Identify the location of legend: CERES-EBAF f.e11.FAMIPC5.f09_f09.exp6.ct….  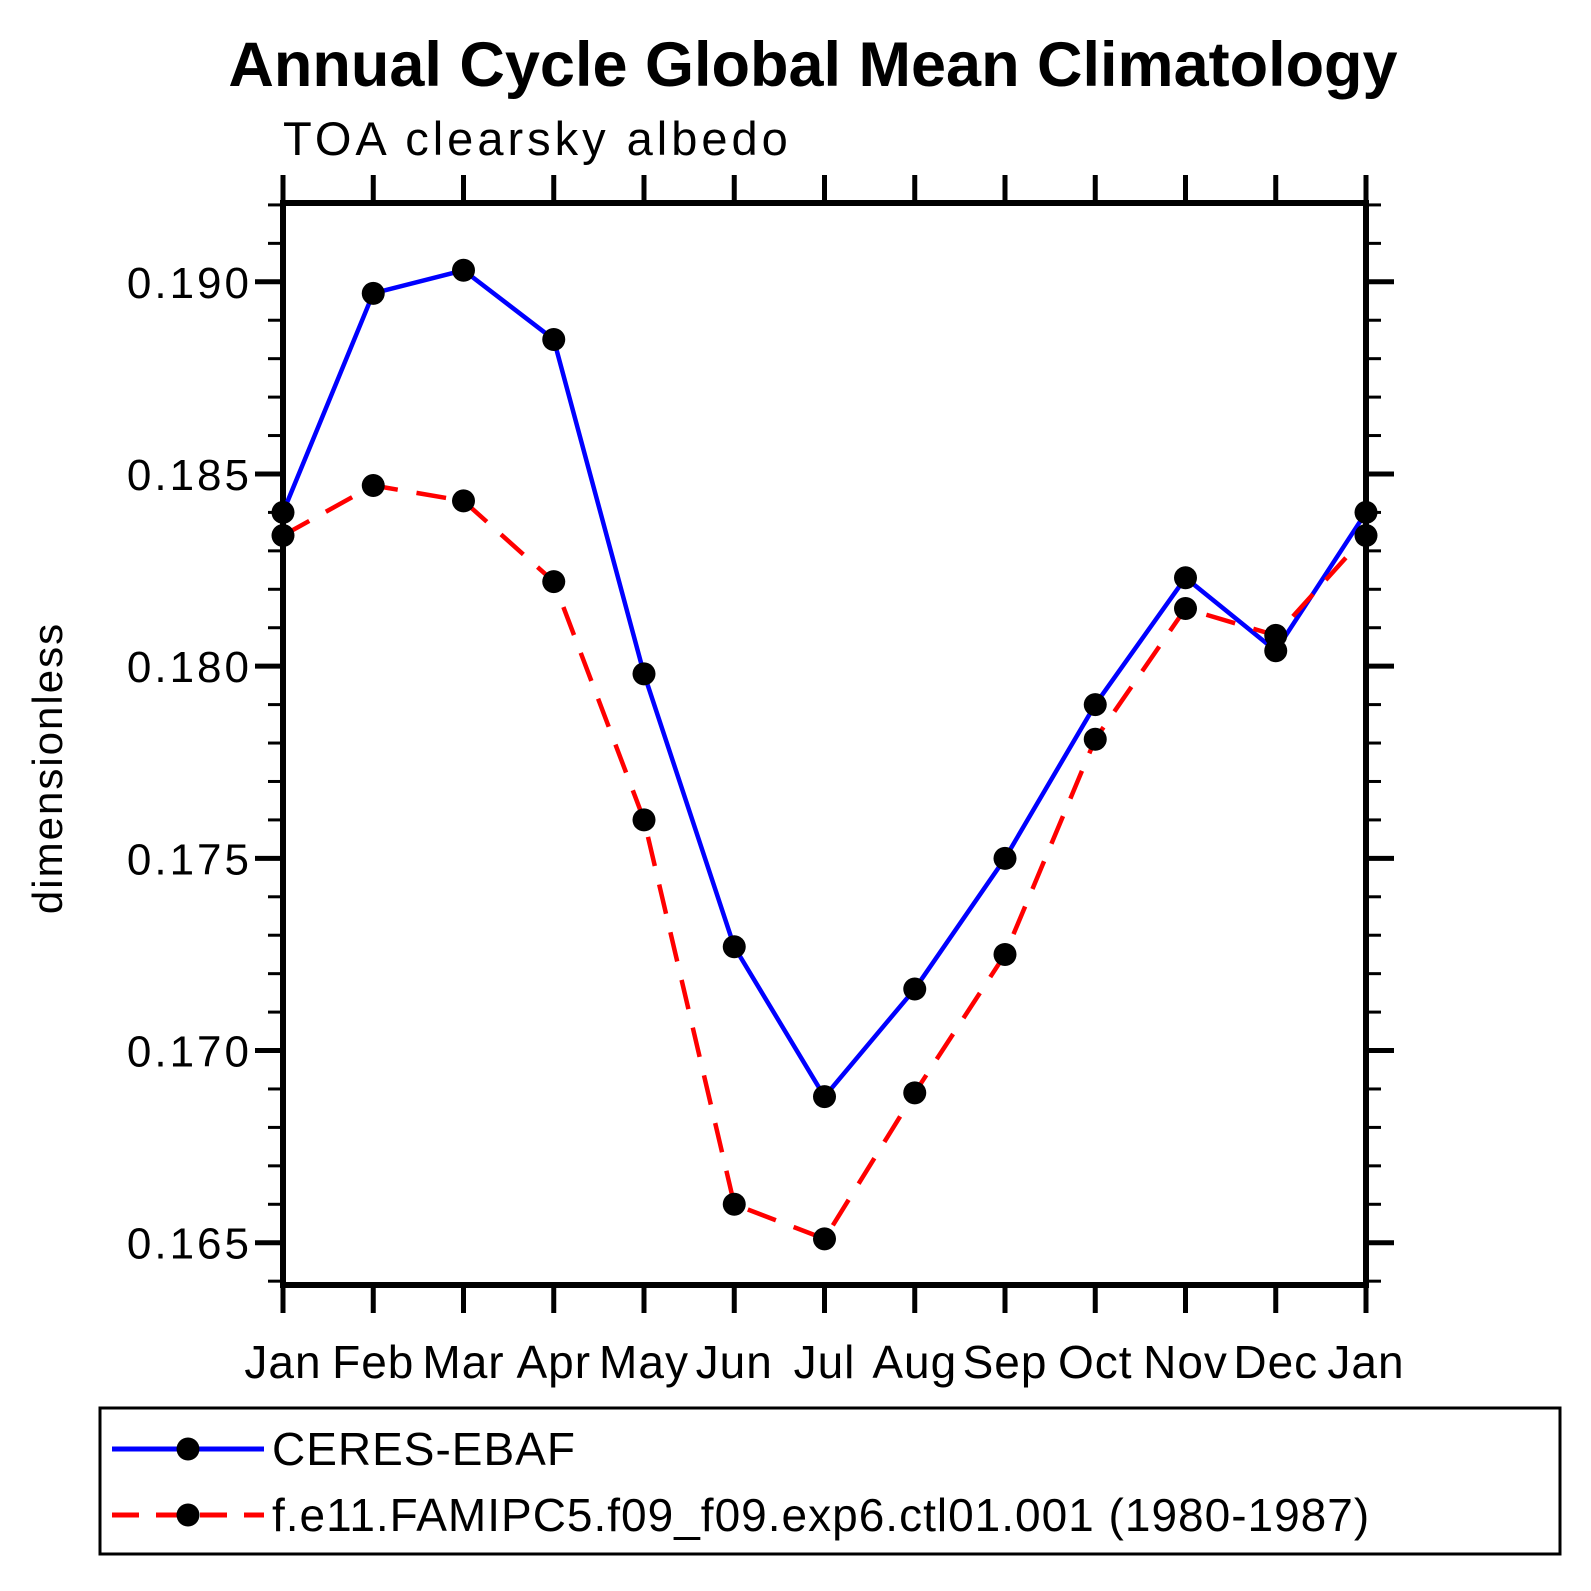
(830, 1481).